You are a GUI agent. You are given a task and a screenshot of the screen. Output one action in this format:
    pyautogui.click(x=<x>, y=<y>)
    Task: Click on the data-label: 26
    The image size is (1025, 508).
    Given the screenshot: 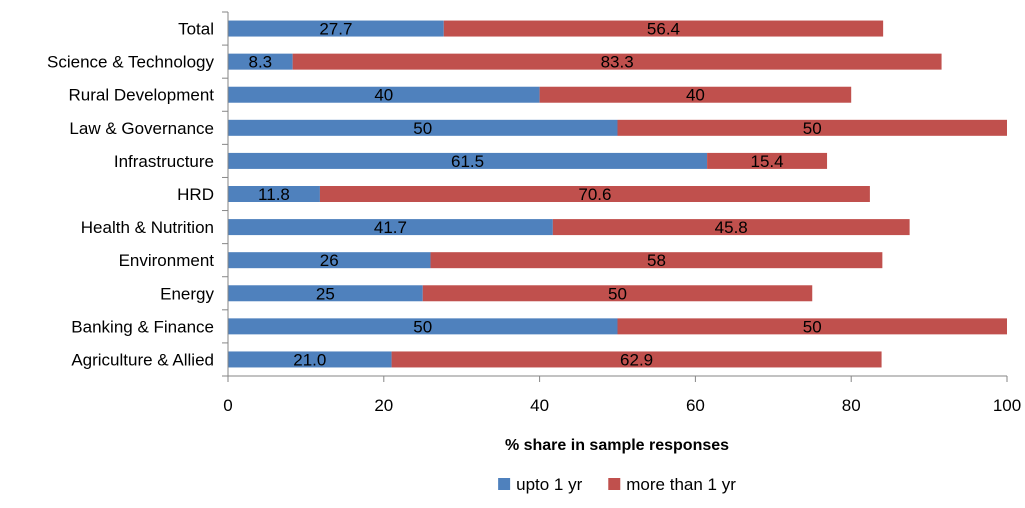 What is the action you would take?
    pyautogui.click(x=329, y=260)
    